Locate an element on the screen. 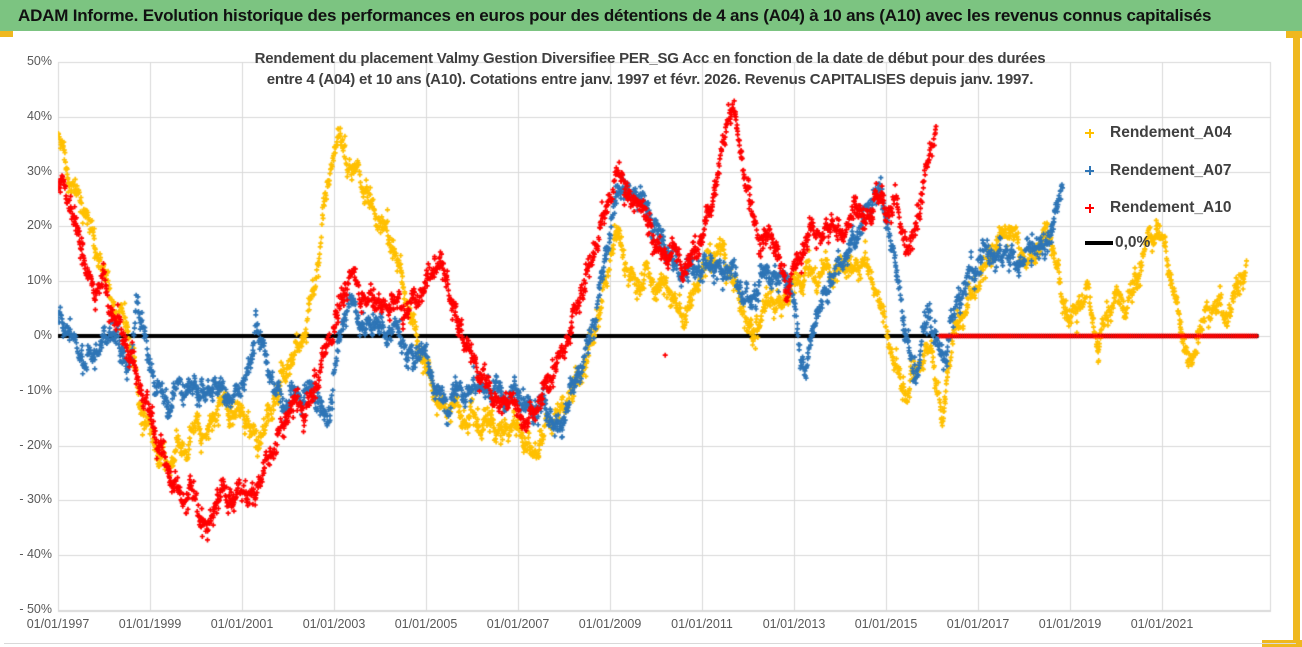  x-axis-tick-label: 01/01/2003 is located at coordinates (334, 624).